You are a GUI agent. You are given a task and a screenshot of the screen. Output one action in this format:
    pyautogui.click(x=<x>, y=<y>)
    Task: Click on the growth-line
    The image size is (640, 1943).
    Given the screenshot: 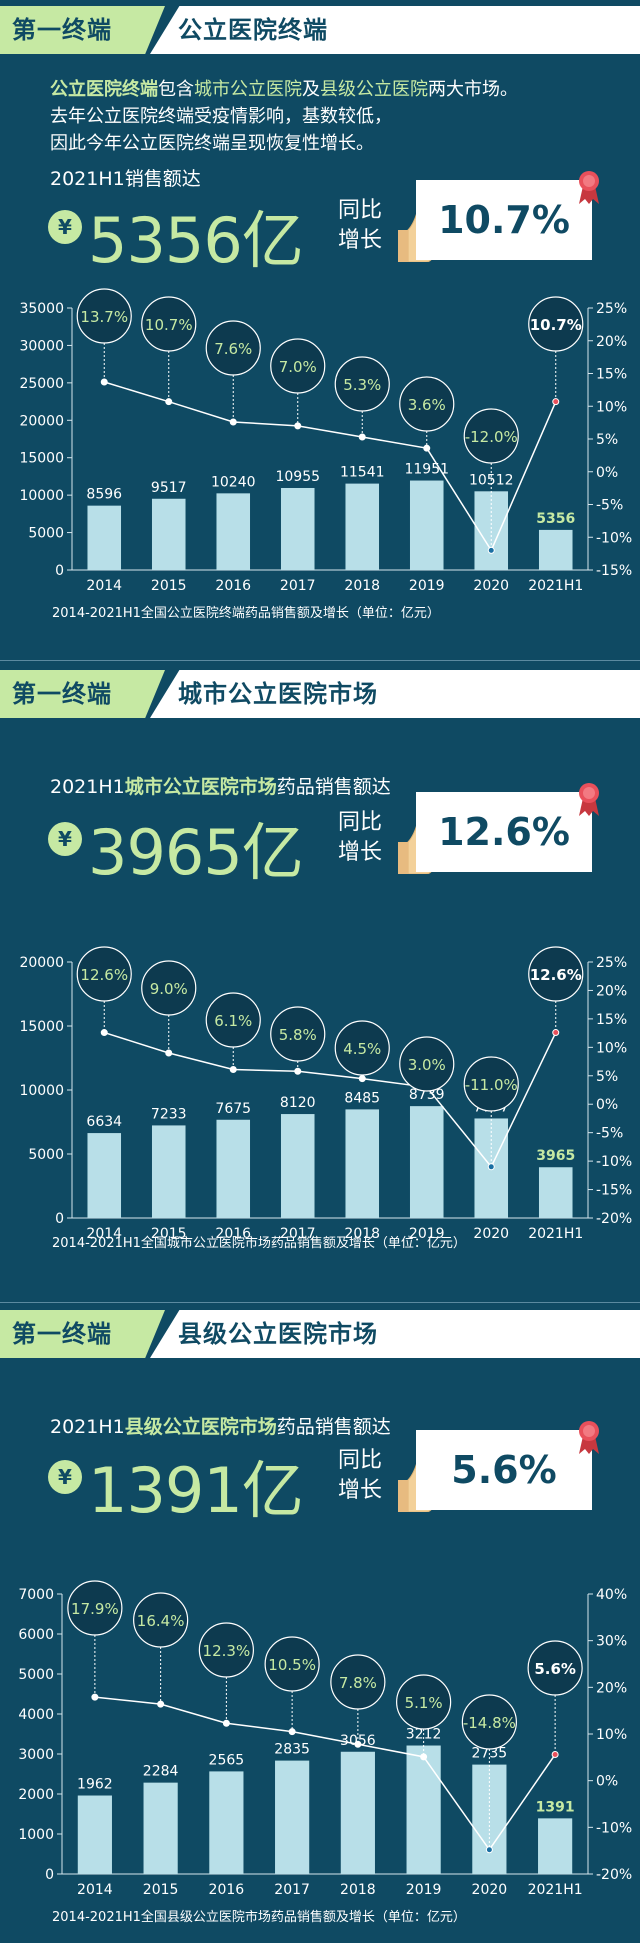 What is the action you would take?
    pyautogui.click(x=330, y=1100)
    